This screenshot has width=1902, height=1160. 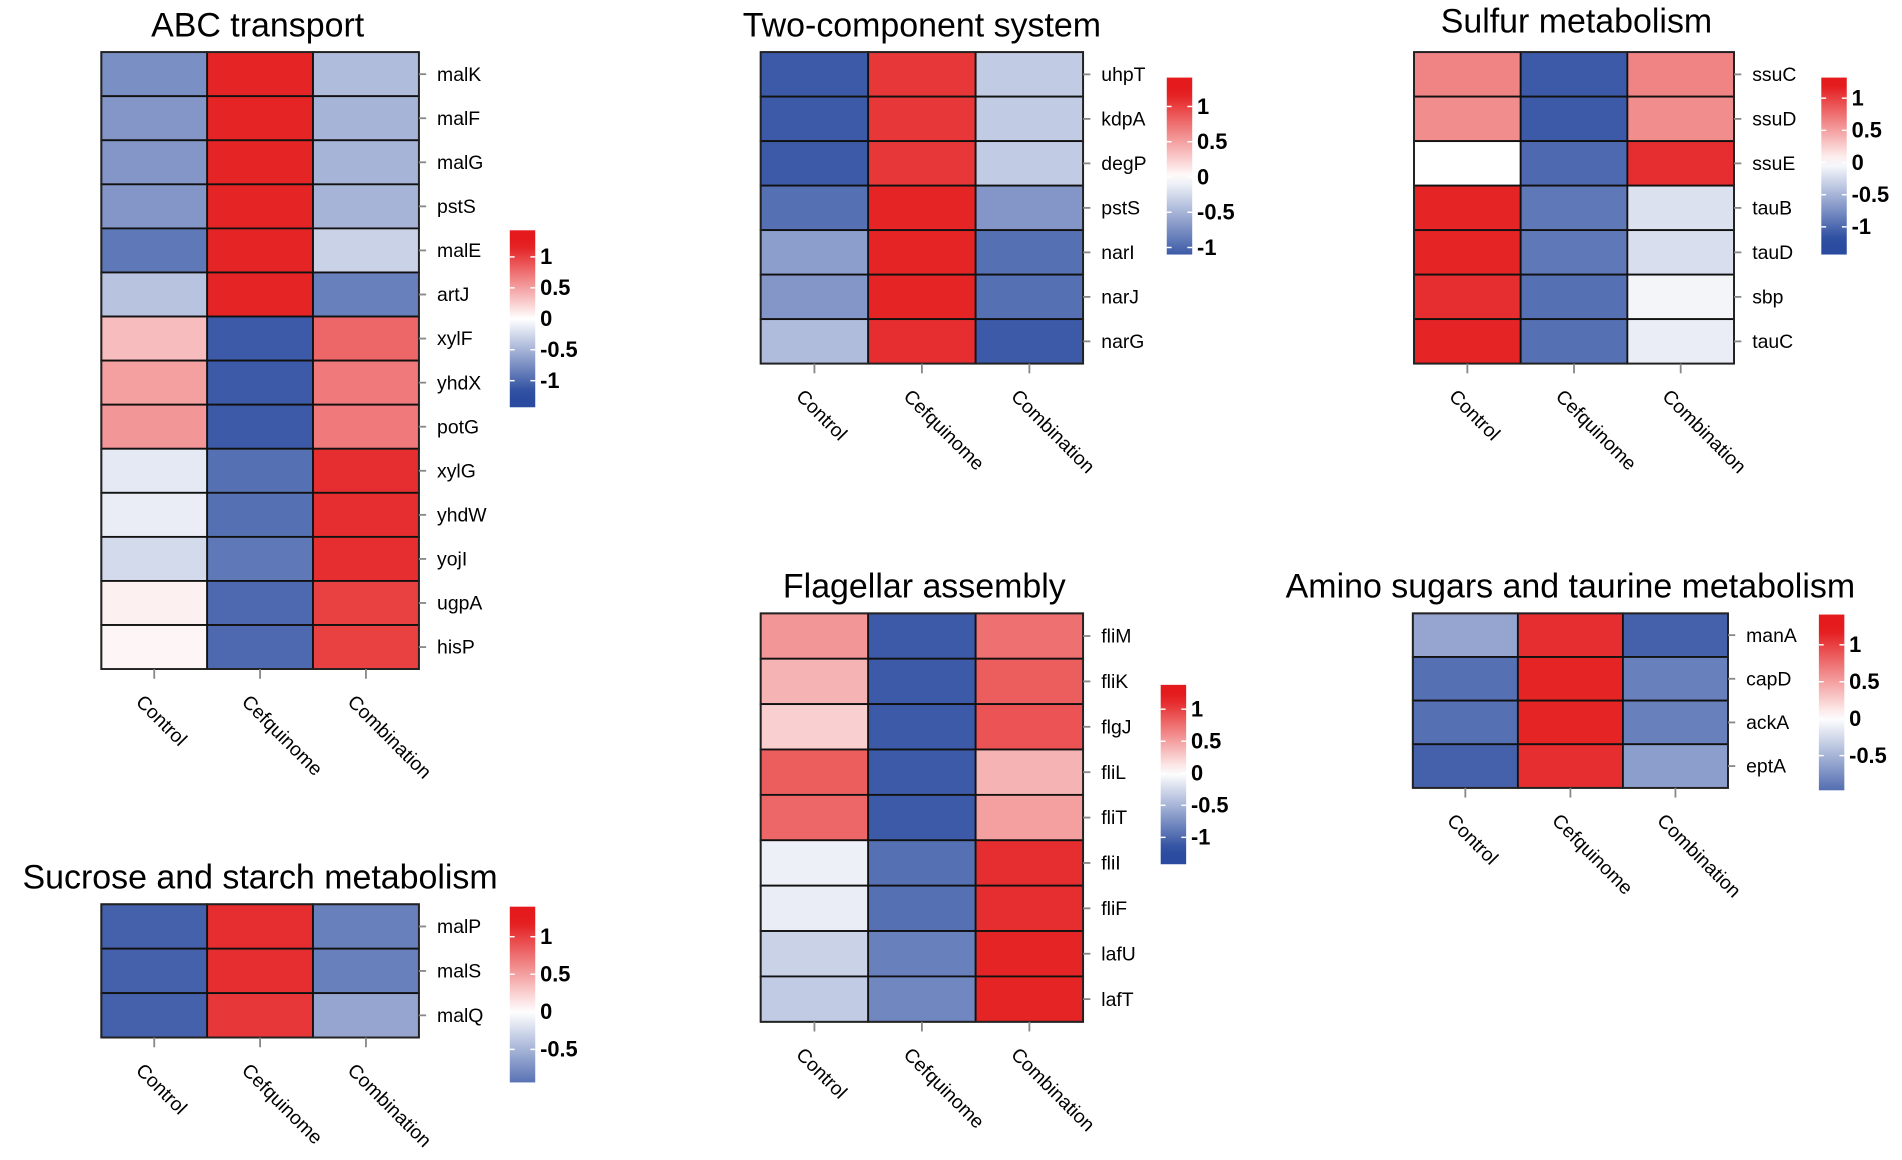 What do you see at coordinates (456, 648) in the screenshot?
I see `row-label: hisP` at bounding box center [456, 648].